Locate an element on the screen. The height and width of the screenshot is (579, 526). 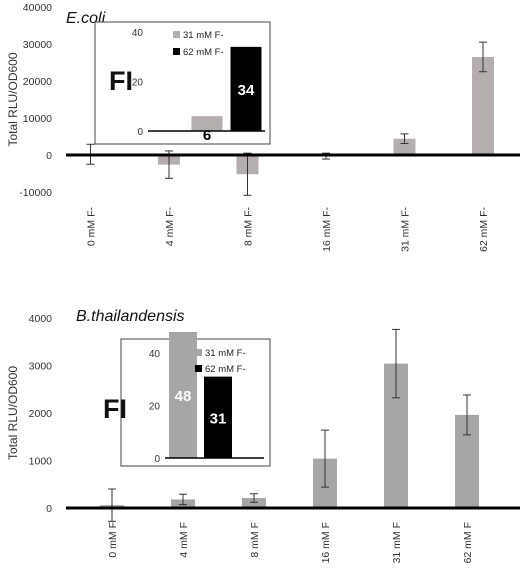
y-tick-label: 40000 is located at coordinates (37, 8).